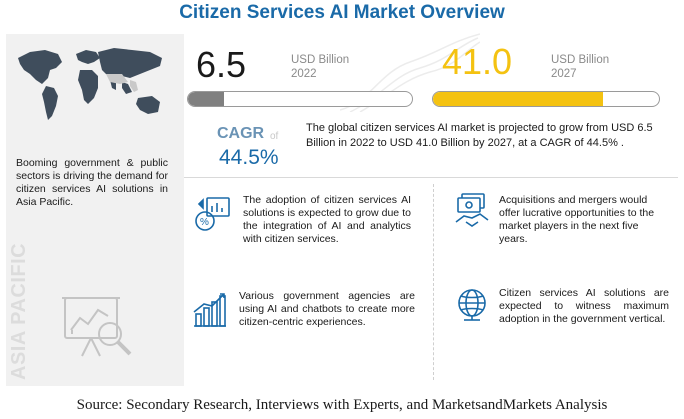 This screenshot has height=419, width=684. I want to click on year-label: 2027, so click(564, 74).